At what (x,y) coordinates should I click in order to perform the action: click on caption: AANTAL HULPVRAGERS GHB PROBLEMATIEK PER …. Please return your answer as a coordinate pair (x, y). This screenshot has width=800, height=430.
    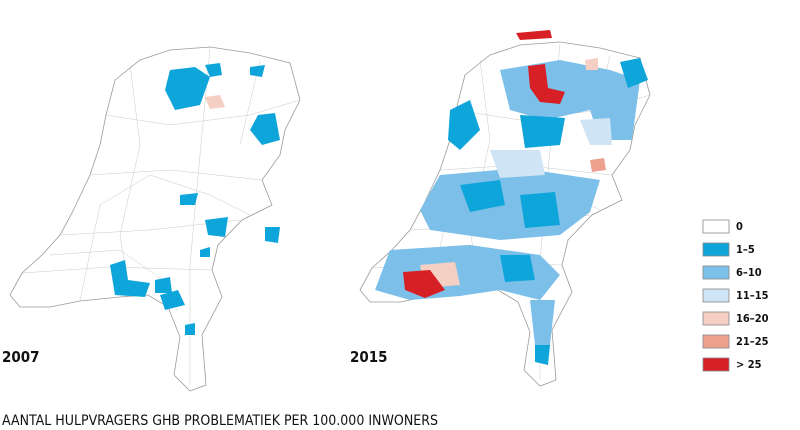
    Looking at the image, I should click on (220, 421).